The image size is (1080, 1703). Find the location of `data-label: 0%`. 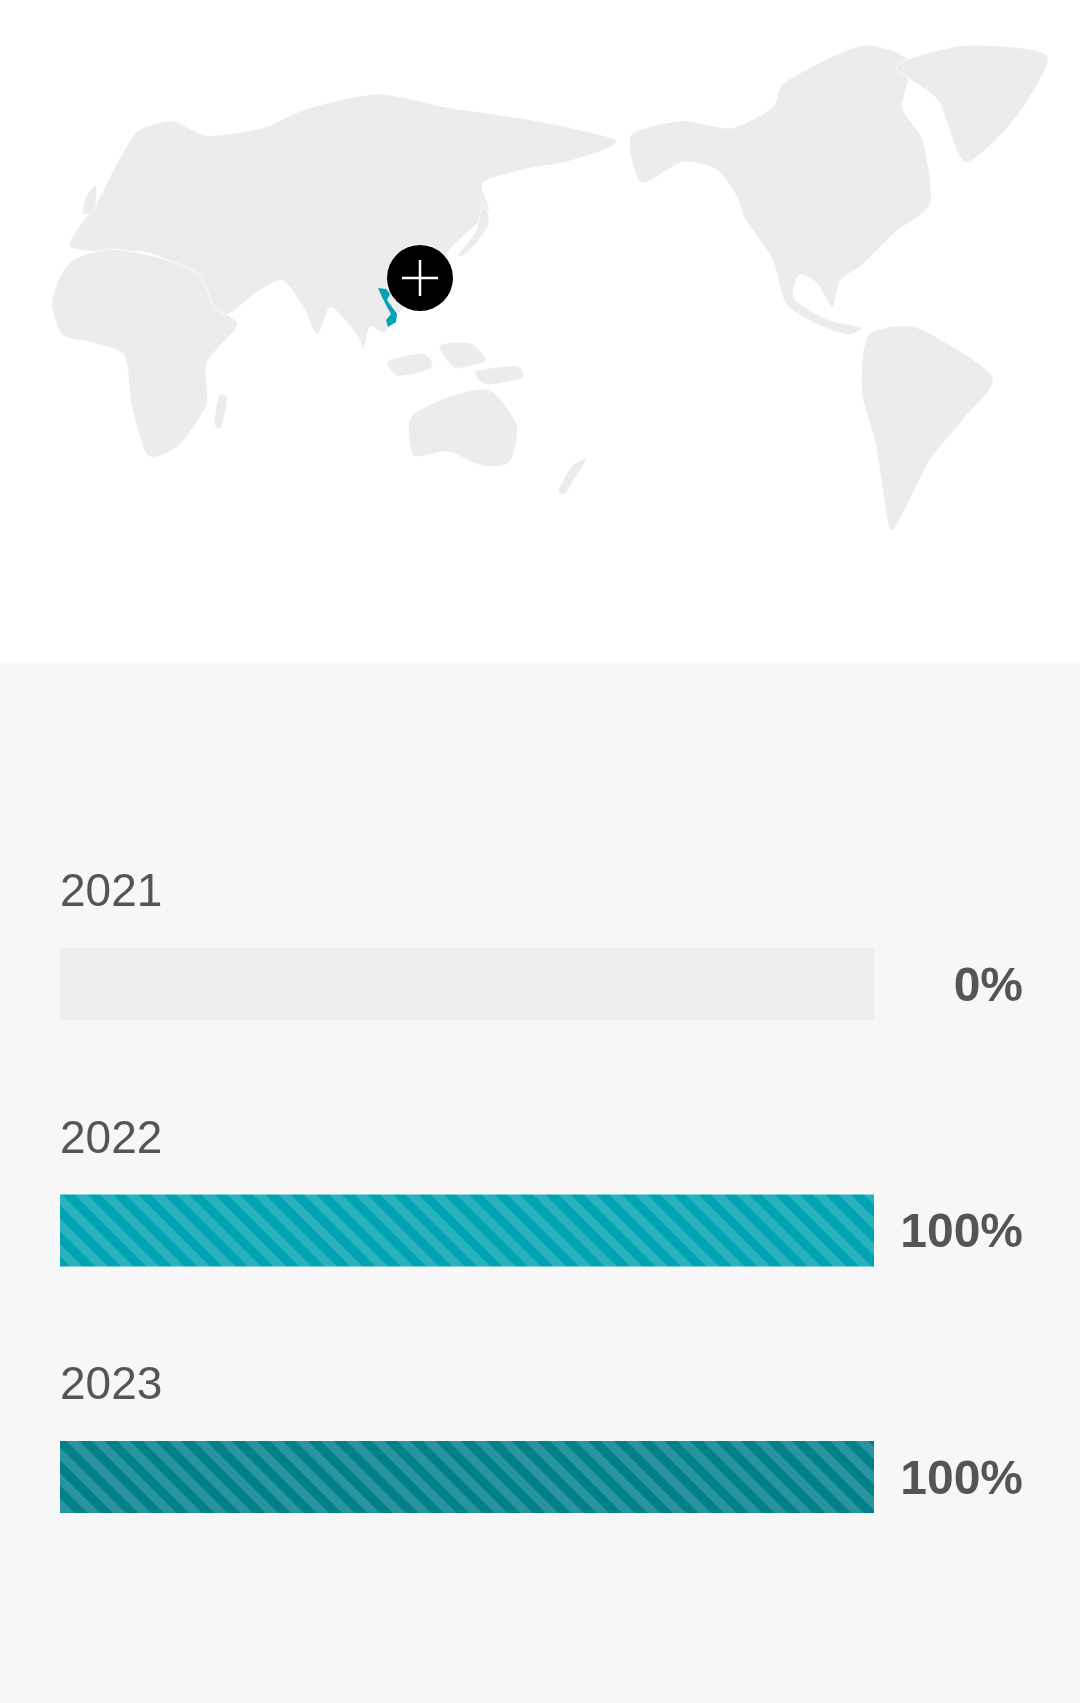

data-label: 0% is located at coordinates (988, 984).